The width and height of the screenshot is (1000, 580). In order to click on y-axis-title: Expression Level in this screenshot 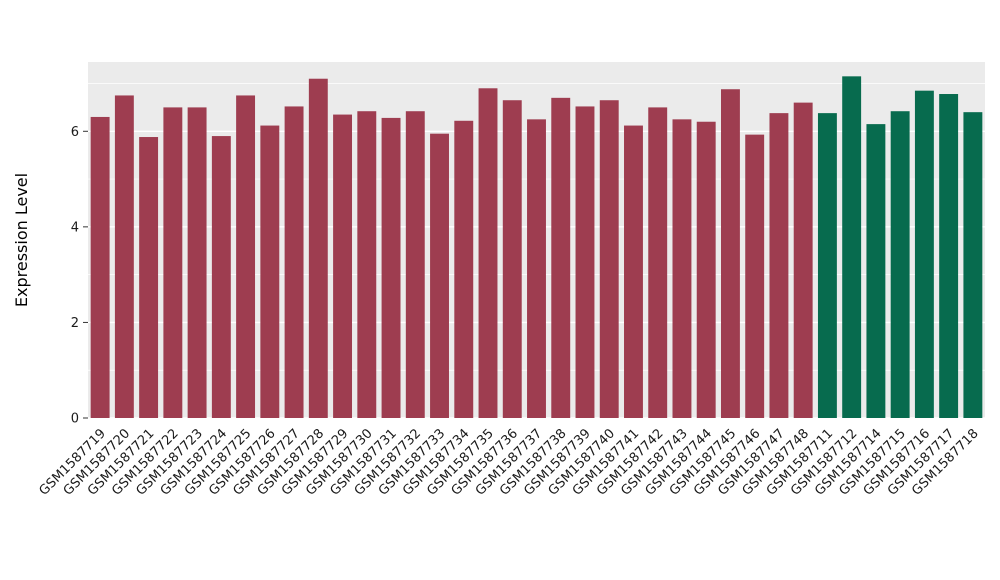, I will do `click(21, 240)`.